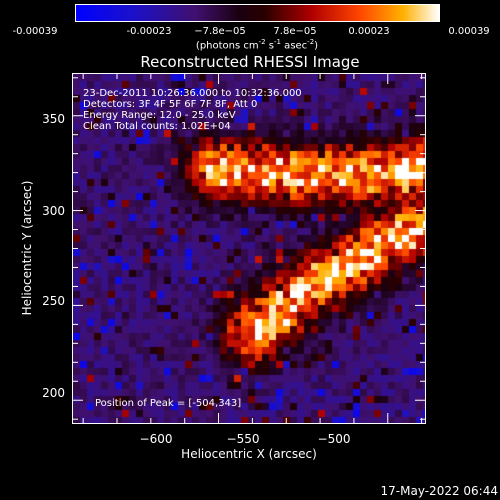  I want to click on colorbar-tick-label: 7.8e−05, so click(295, 31).